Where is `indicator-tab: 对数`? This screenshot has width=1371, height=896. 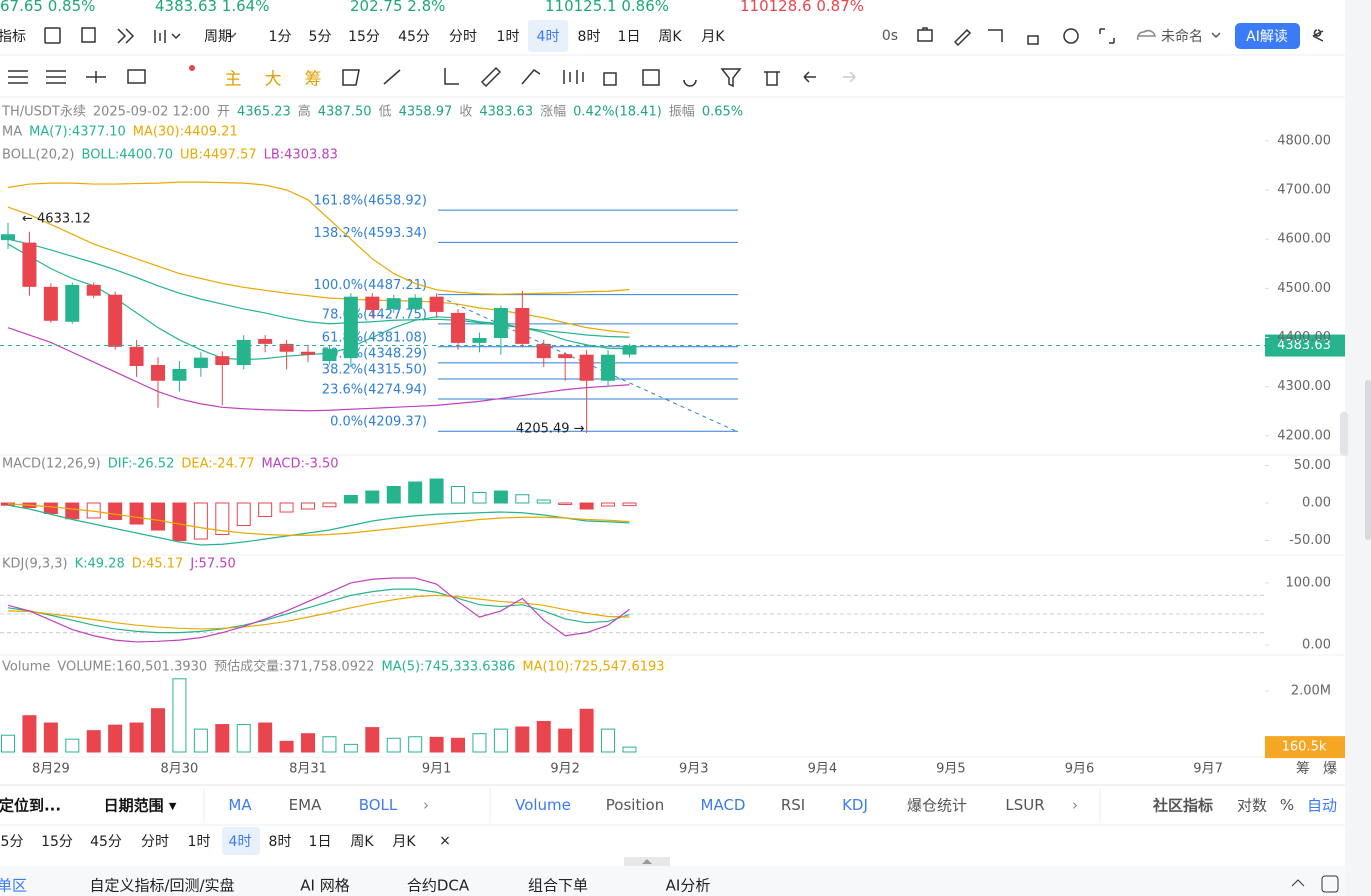 indicator-tab: 对数 is located at coordinates (1252, 805).